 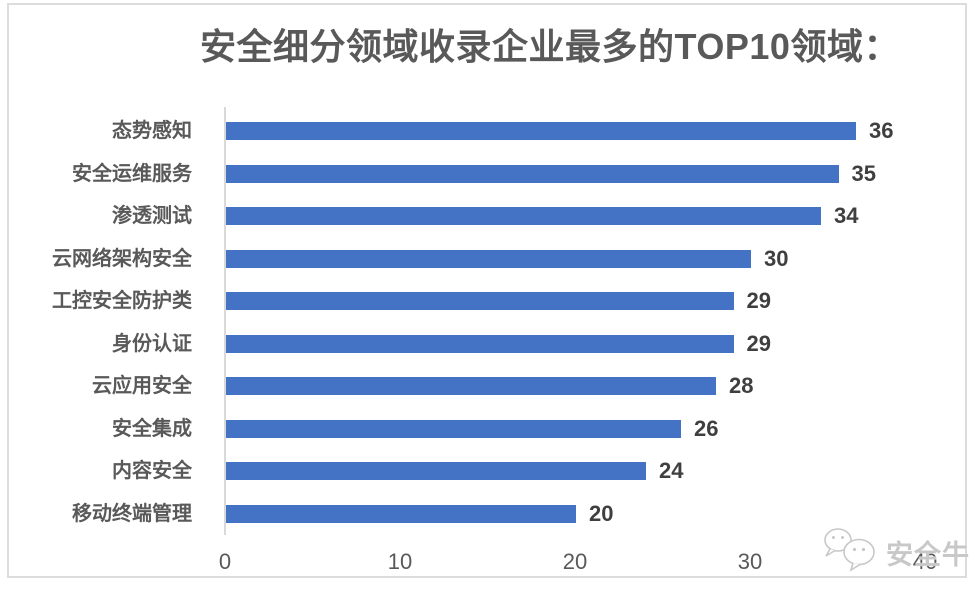 I want to click on x-axis-tick-label: 30, so click(x=750, y=561).